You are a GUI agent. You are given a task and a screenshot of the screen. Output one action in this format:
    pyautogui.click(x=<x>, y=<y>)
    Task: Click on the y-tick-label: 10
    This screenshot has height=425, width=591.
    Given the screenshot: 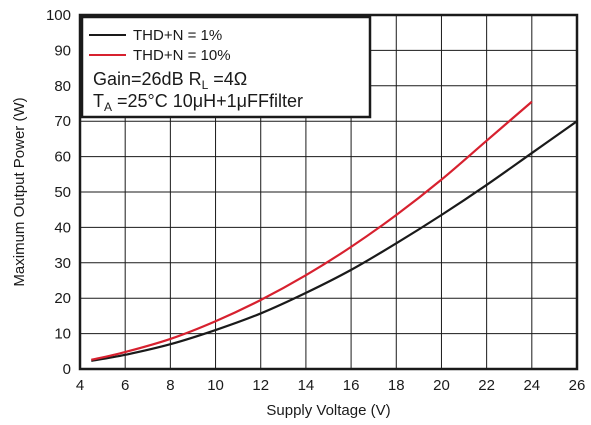 What is the action you would take?
    pyautogui.click(x=62, y=334)
    